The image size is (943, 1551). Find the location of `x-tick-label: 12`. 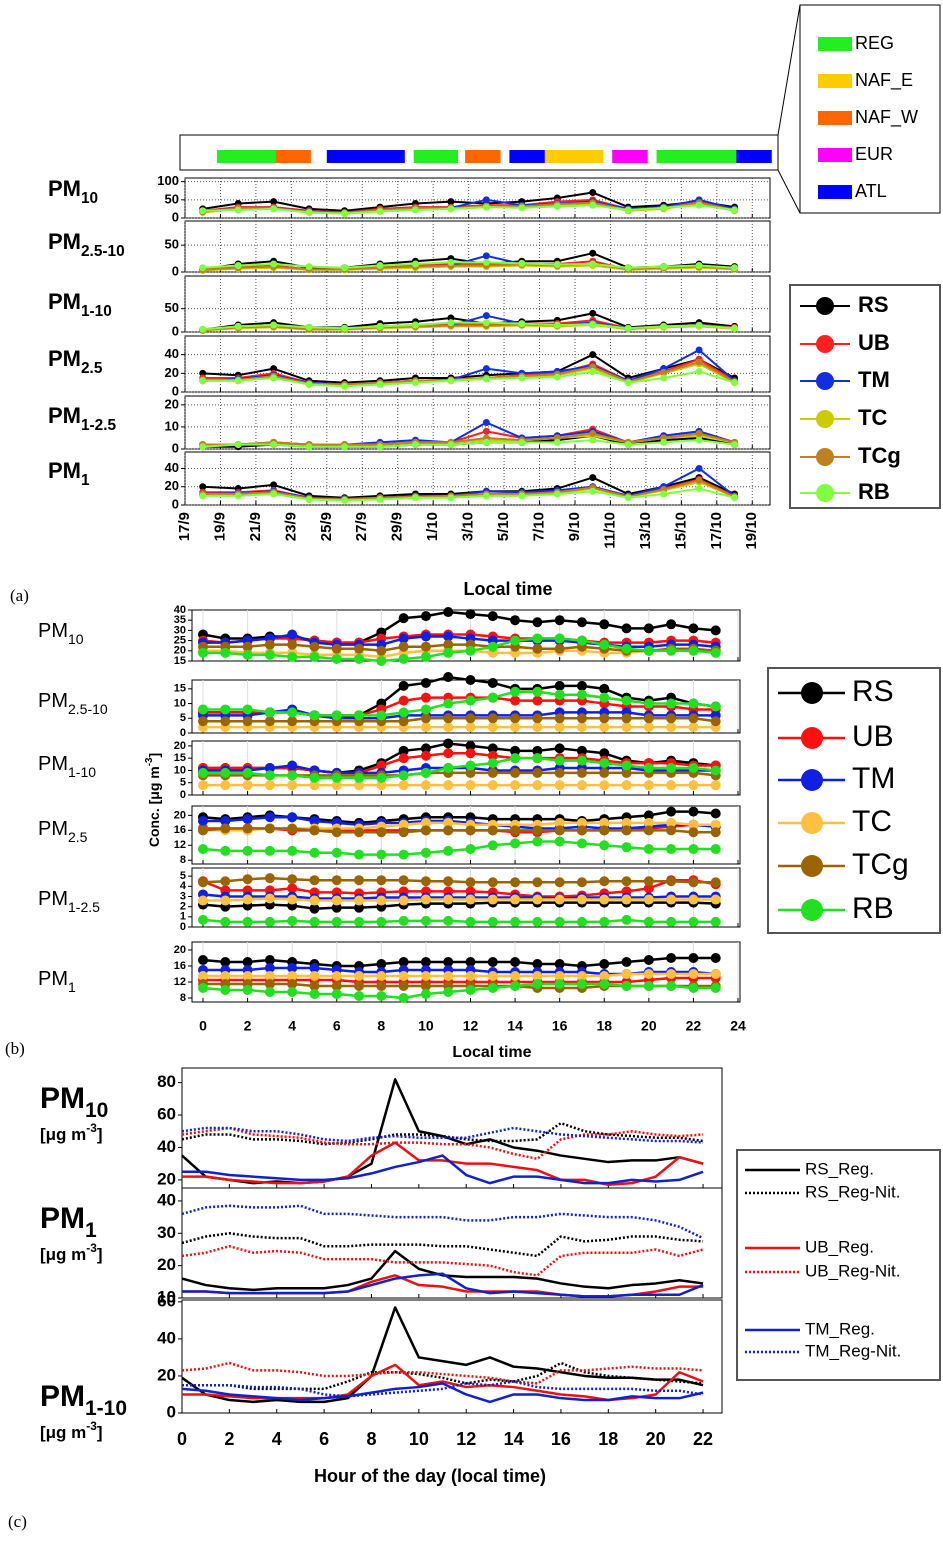

x-tick-label: 12 is located at coordinates (471, 1026).